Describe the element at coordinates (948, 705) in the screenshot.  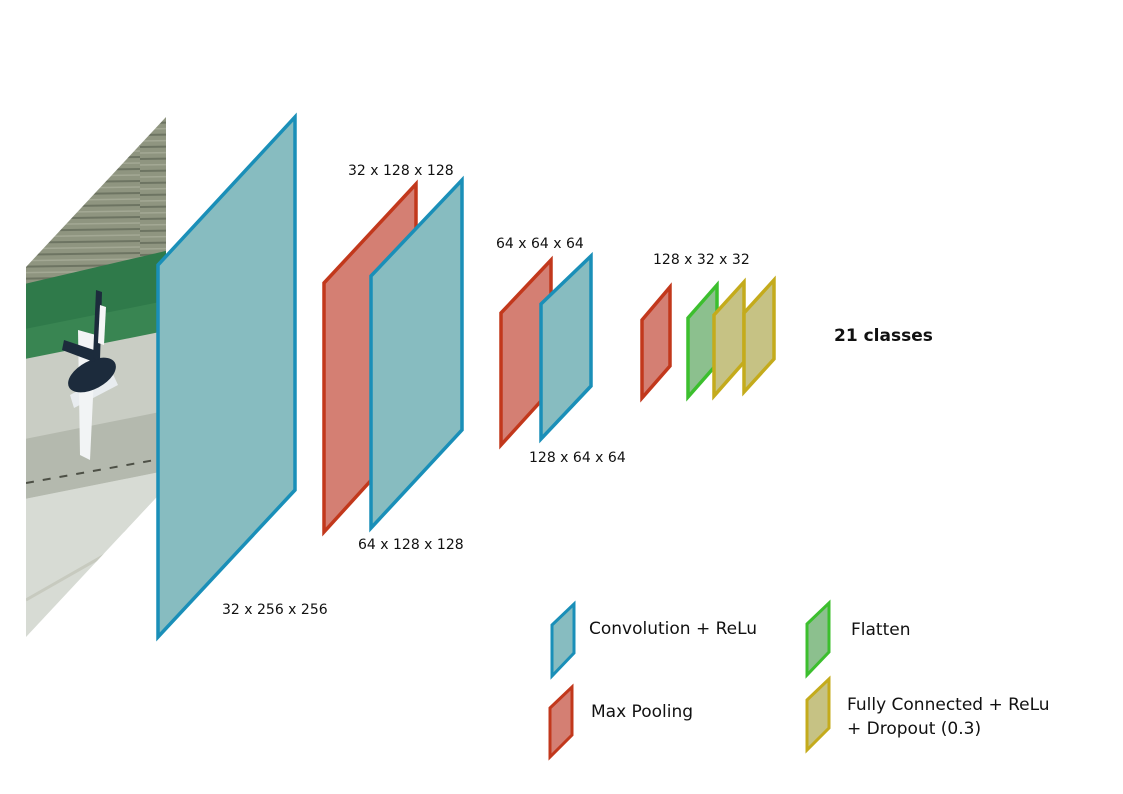
I see `legend-fc-label-line1: Fully Connected + ReLu` at that location.